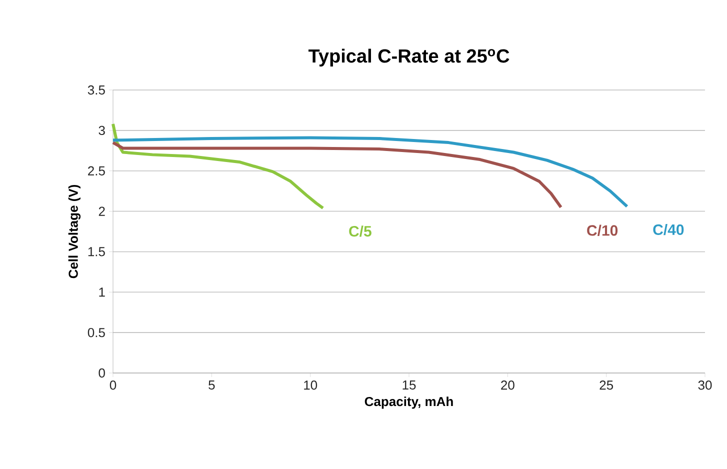  What do you see at coordinates (96, 90) in the screenshot?
I see `y-tick-label: 3.5` at bounding box center [96, 90].